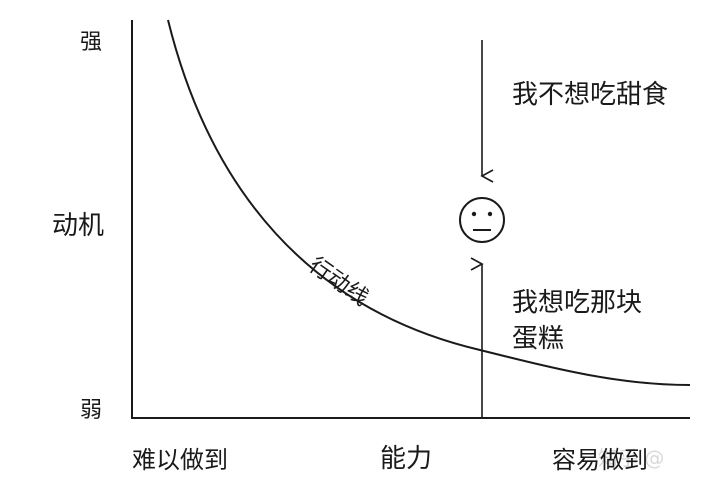  What do you see at coordinates (538, 339) in the screenshot?
I see `bottom-annotation-line2: 蛋糕` at bounding box center [538, 339].